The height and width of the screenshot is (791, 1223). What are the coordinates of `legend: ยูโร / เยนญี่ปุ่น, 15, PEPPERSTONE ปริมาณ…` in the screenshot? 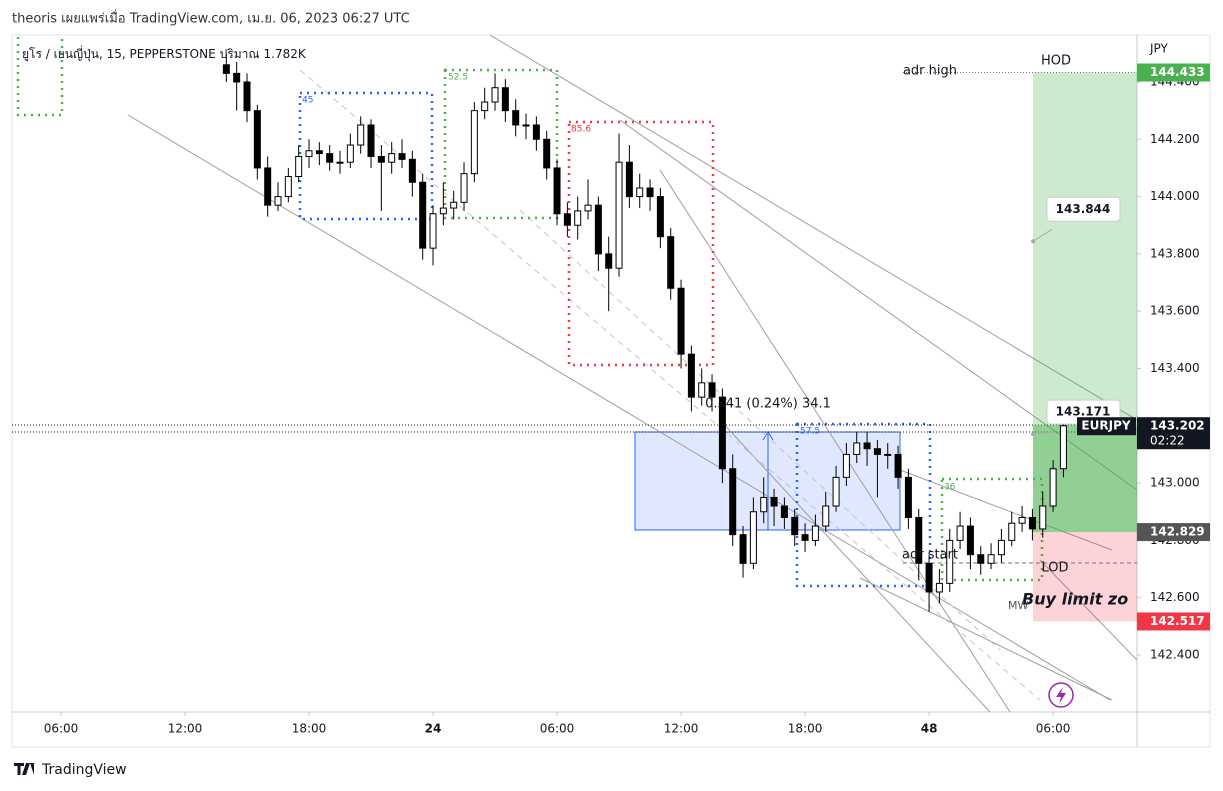 It's located at (164, 53).